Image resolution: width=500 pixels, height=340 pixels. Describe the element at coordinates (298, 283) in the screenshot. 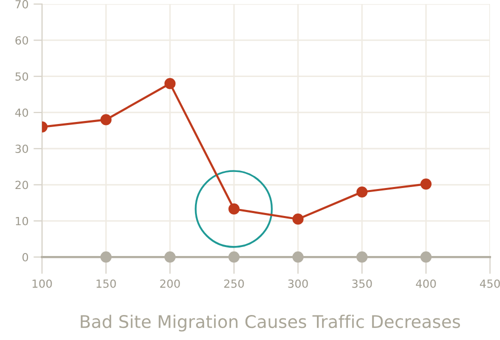

I see `x-tick-label: 300` at that location.